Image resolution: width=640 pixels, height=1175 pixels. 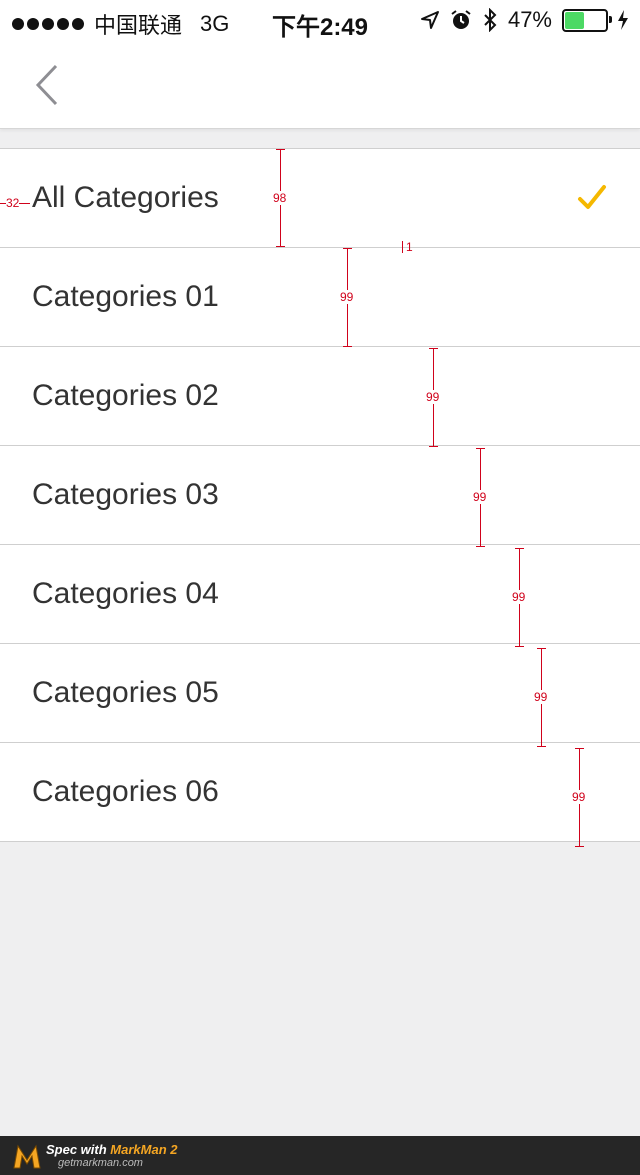 I want to click on spec-divider-line, so click(x=402, y=247).